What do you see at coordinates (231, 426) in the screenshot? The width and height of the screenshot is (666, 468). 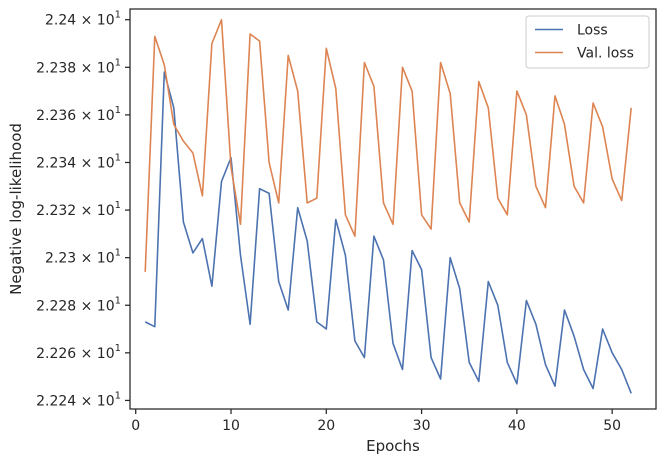 I see `x-tick-label: 10` at bounding box center [231, 426].